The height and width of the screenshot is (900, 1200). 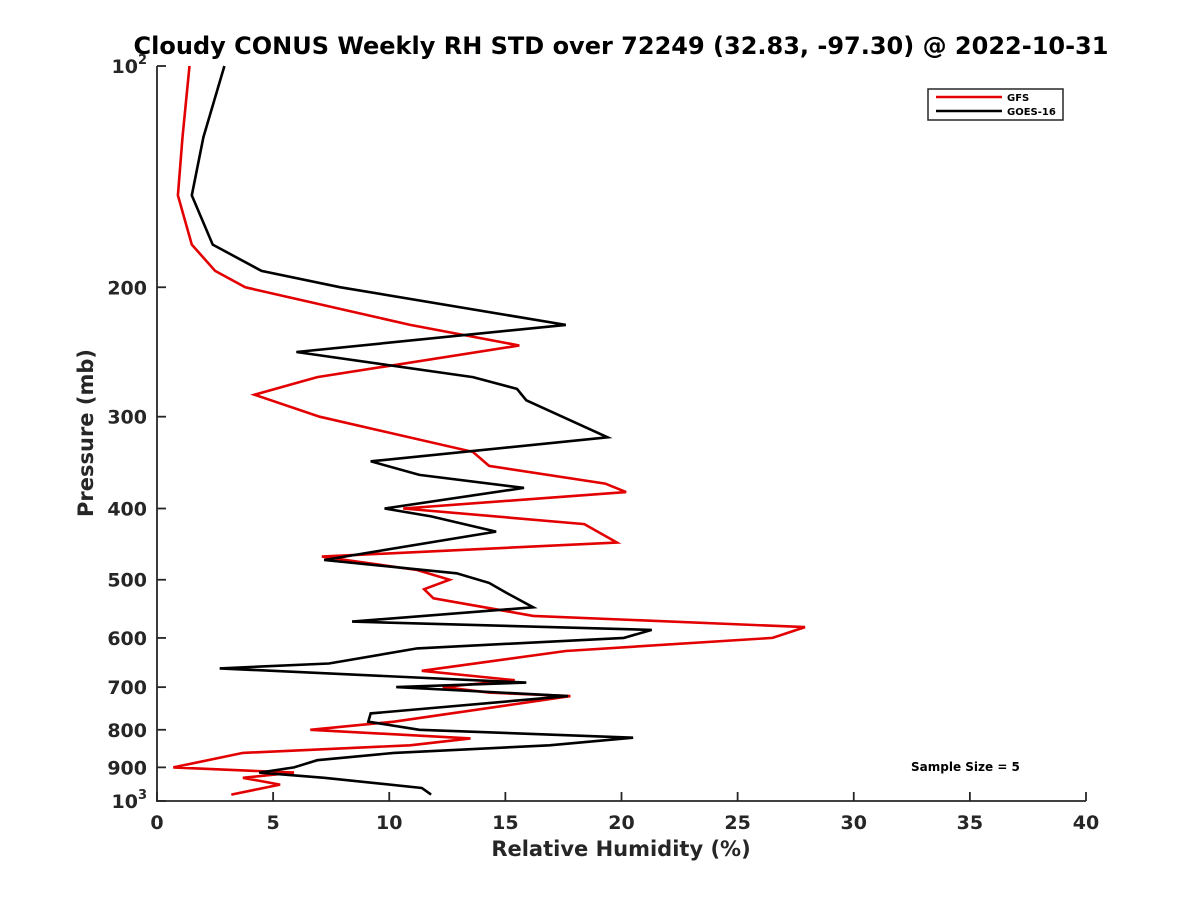 What do you see at coordinates (127, 688) in the screenshot?
I see `y-tick-label: 700` at bounding box center [127, 688].